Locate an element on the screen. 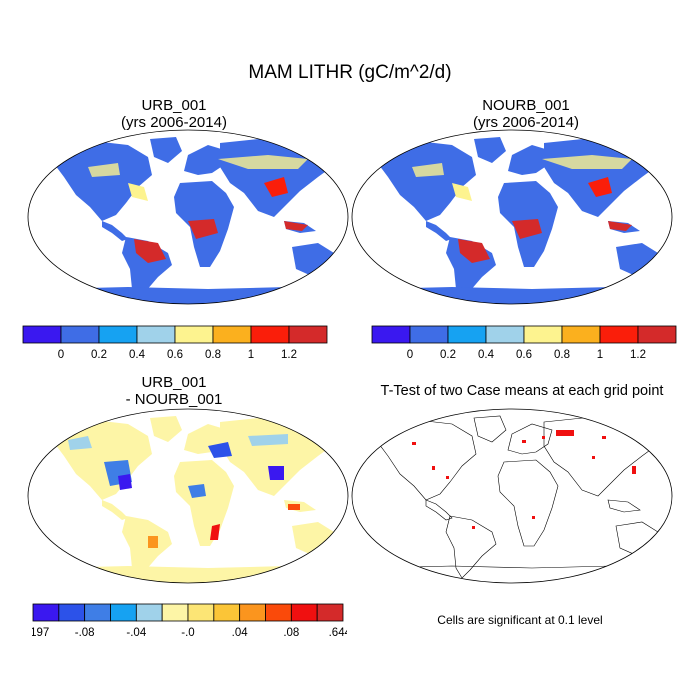 This screenshot has width=700, height=700. panel-title-diff: URB_001 - NOURB_001 is located at coordinates (174, 391).